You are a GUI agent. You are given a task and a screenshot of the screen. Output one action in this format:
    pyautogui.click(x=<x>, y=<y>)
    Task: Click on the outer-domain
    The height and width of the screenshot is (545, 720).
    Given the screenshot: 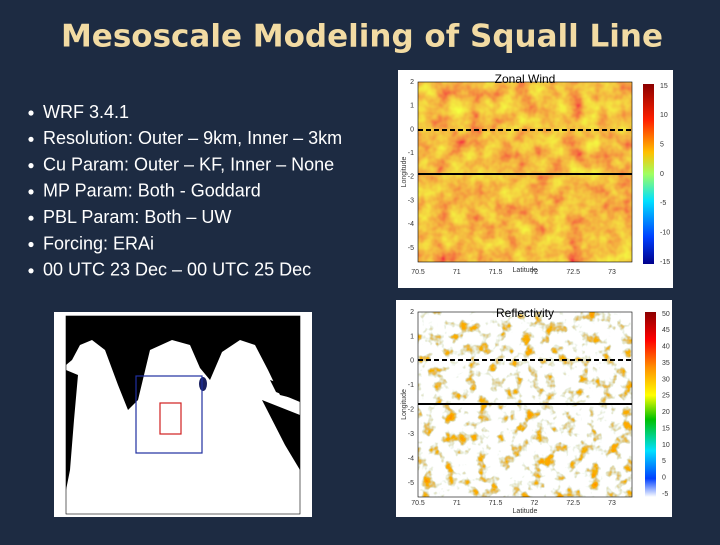 What is the action you would take?
    pyautogui.click(x=169, y=414)
    